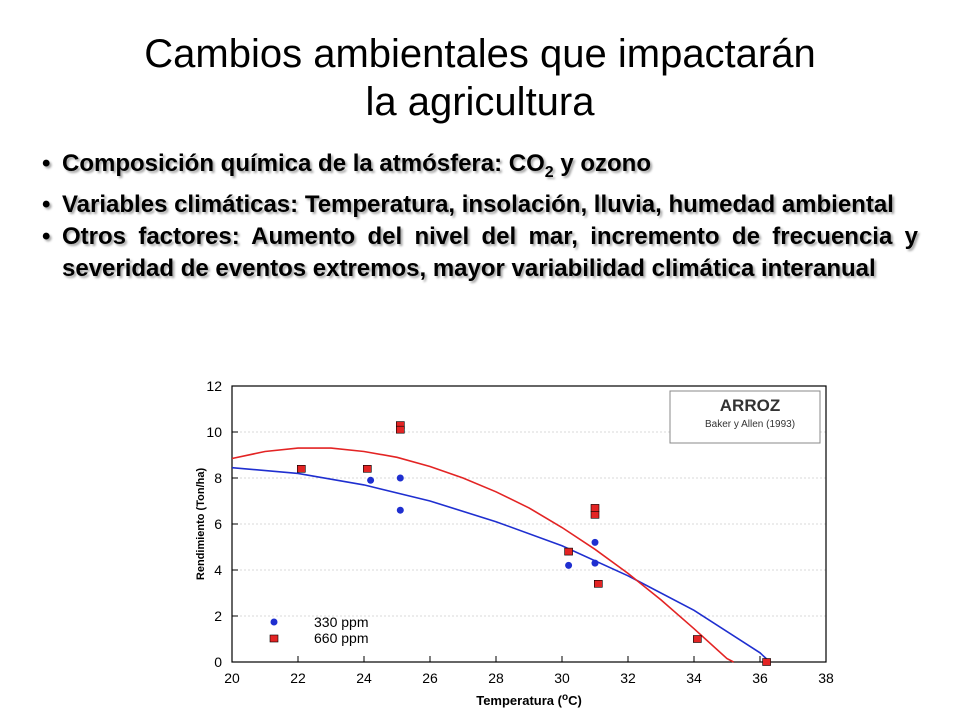 The image size is (960, 725). Describe the element at coordinates (760, 678) in the screenshot. I see `x-tick-label: 36` at that location.